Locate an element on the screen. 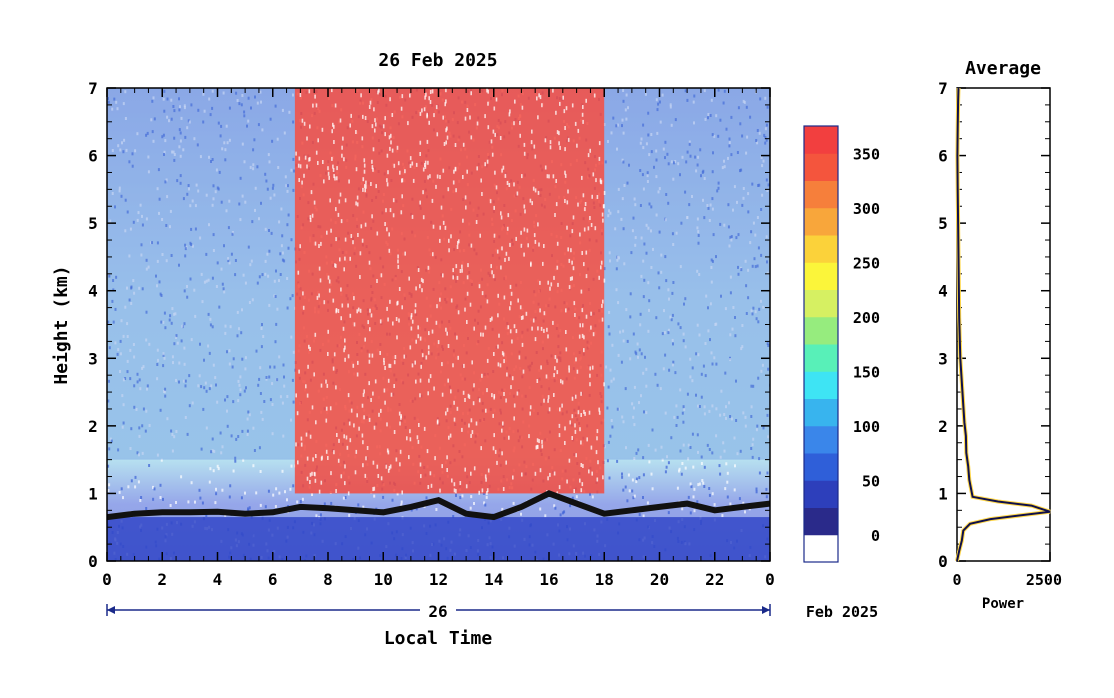 The width and height of the screenshot is (1114, 698). average-x-tick-label: 0 is located at coordinates (956, 580).